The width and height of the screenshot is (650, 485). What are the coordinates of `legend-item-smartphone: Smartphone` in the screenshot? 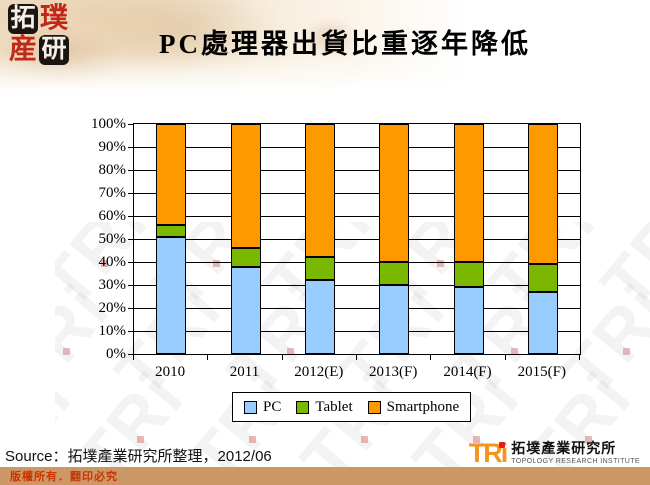 It's located at (413, 406).